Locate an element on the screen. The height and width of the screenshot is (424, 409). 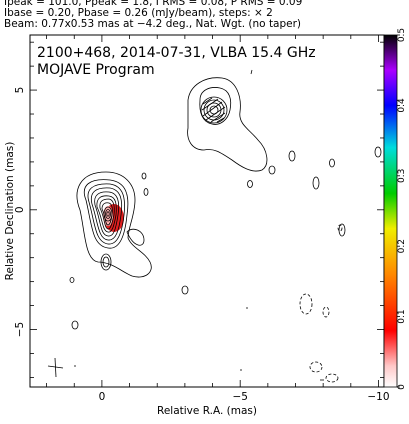
colorbar-tick-label: 0.5 is located at coordinates (402, 35).